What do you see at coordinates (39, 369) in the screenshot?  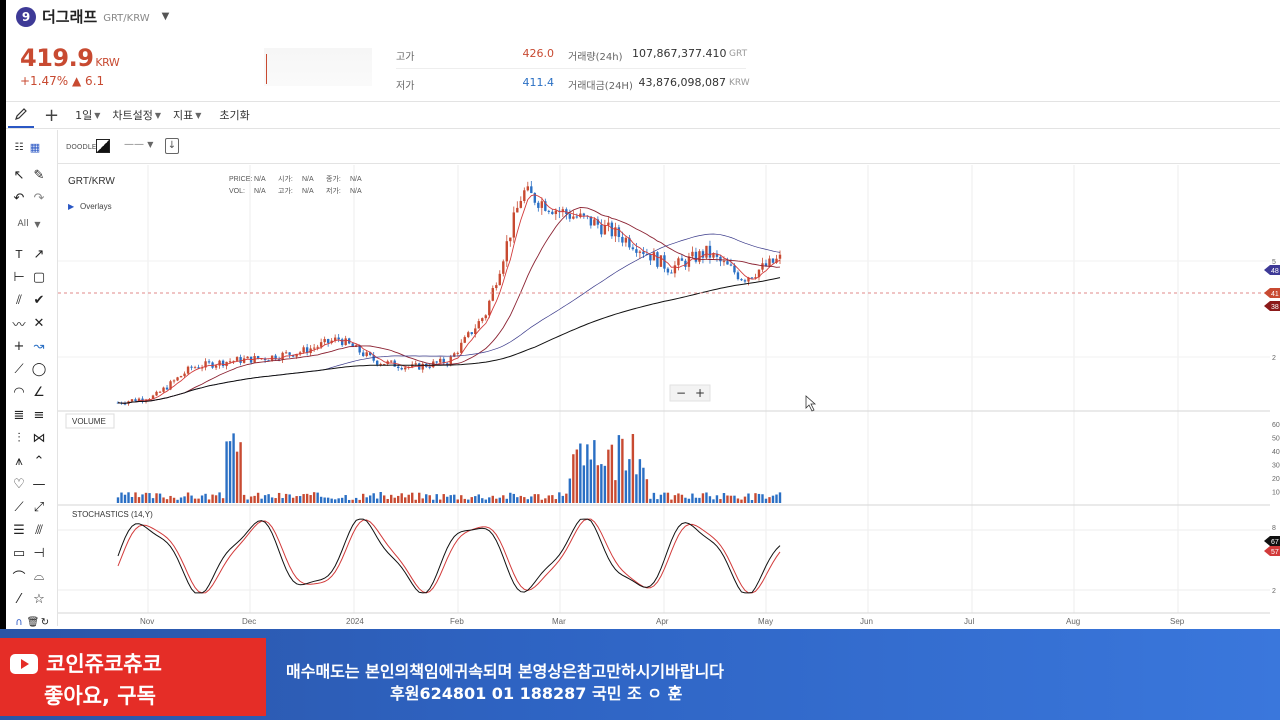 I see `ellipse-tool-icon: ◯` at bounding box center [39, 369].